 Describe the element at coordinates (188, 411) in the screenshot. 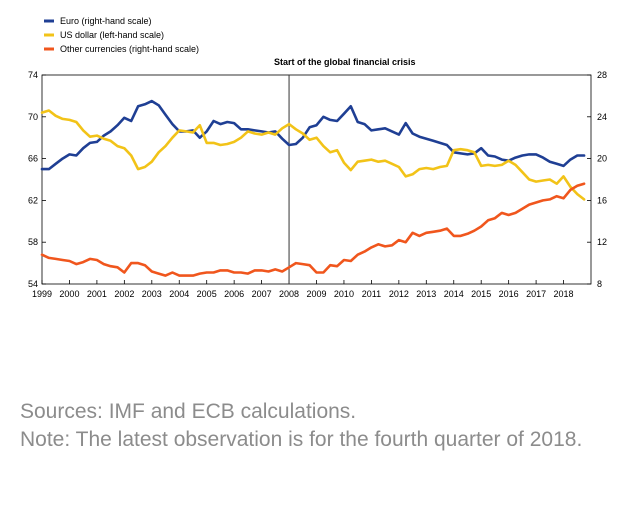

I see `sources-text: Sources: IMF and ECB calculations.` at that location.